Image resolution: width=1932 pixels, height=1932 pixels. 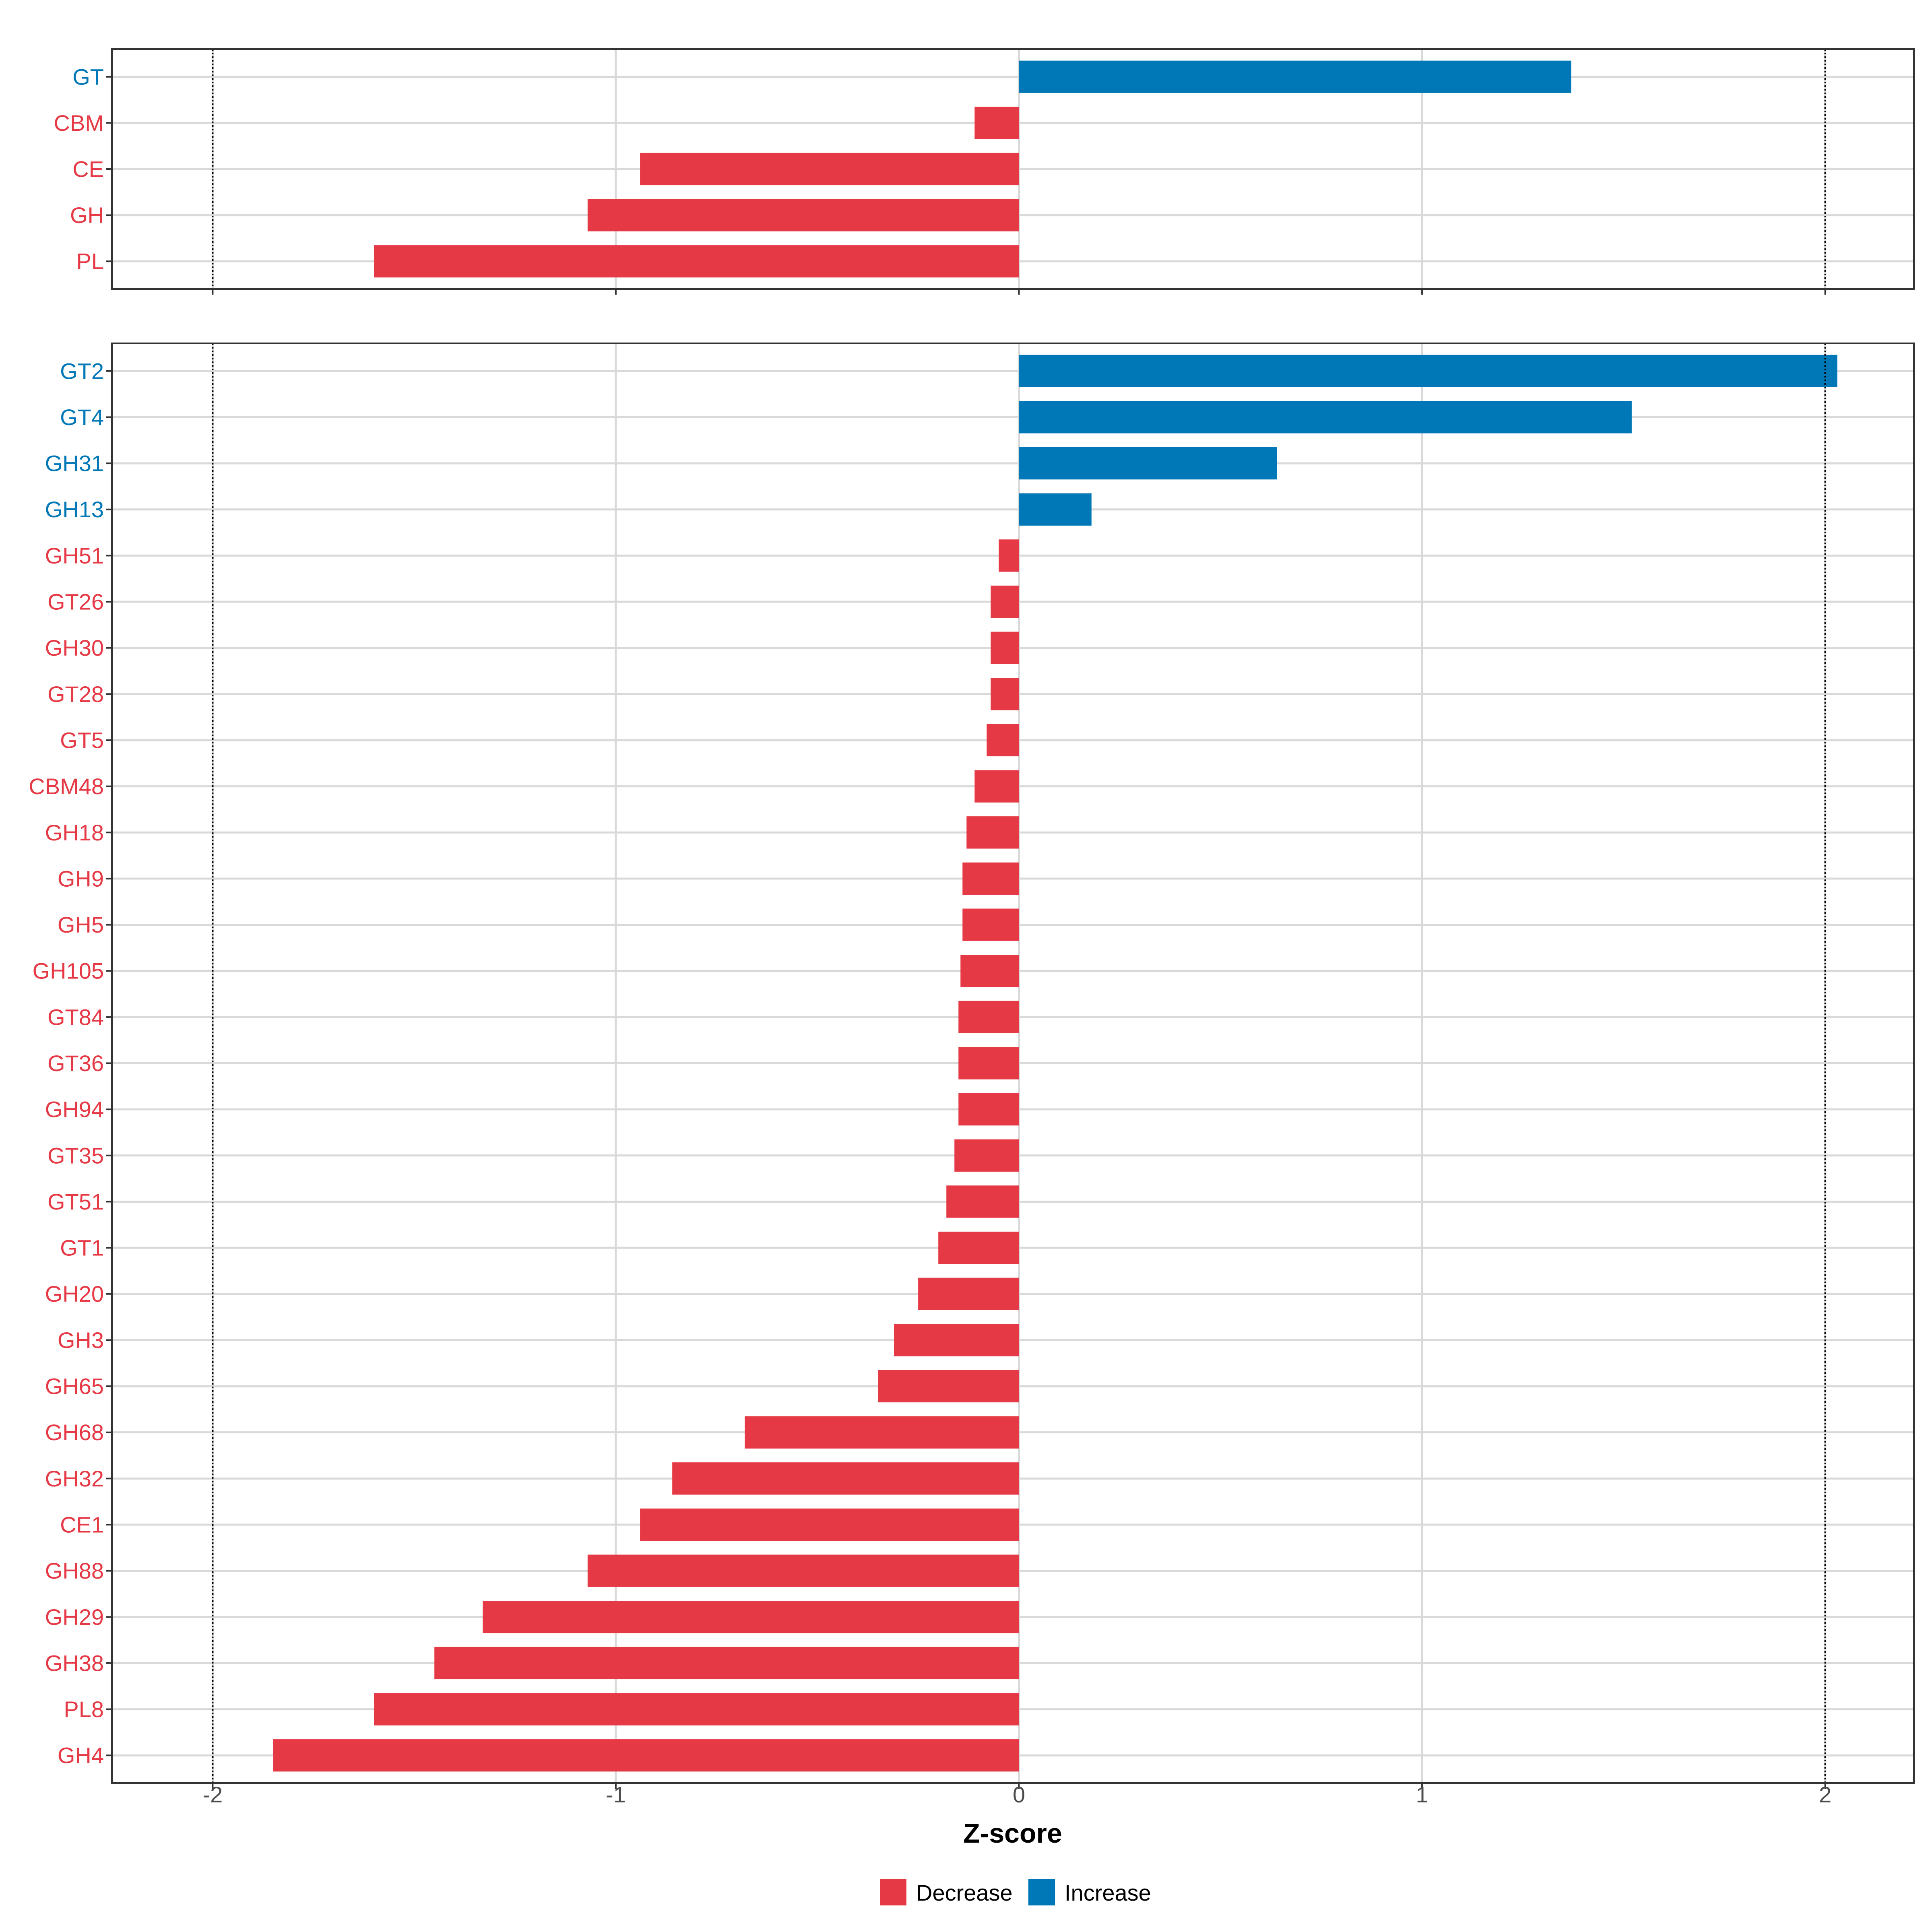 I want to click on bar-gh51, so click(x=1009, y=555).